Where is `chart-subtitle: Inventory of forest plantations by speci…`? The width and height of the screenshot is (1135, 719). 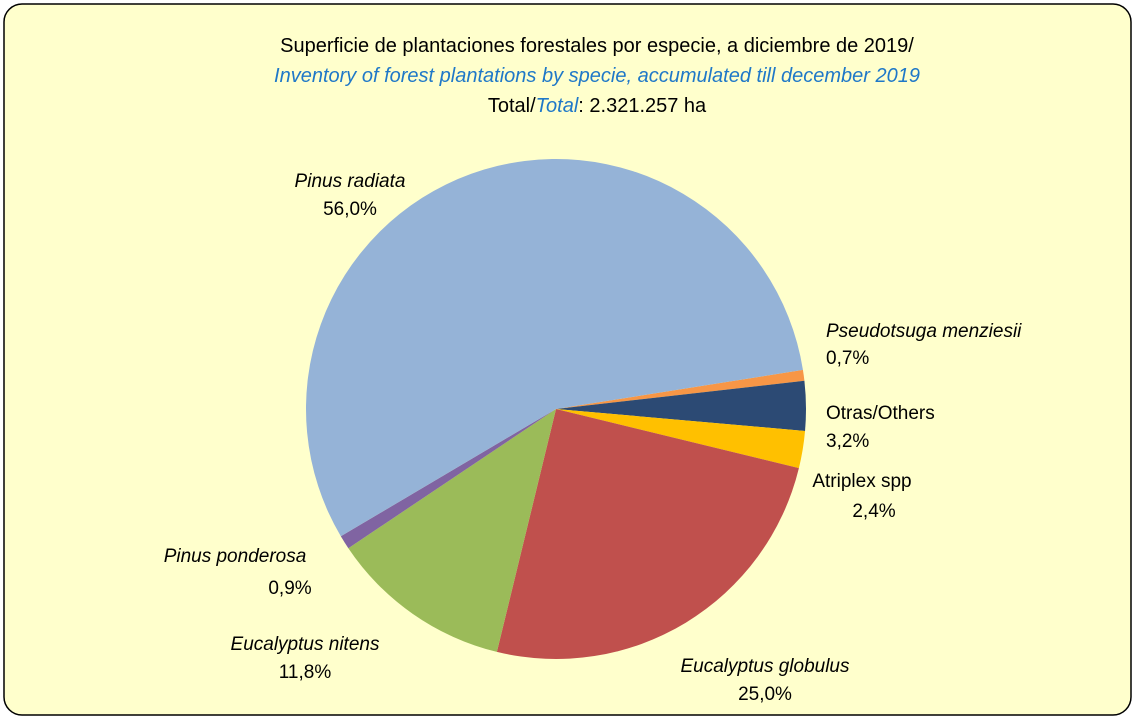
chart-subtitle: Inventory of forest plantations by speci… is located at coordinates (597, 76).